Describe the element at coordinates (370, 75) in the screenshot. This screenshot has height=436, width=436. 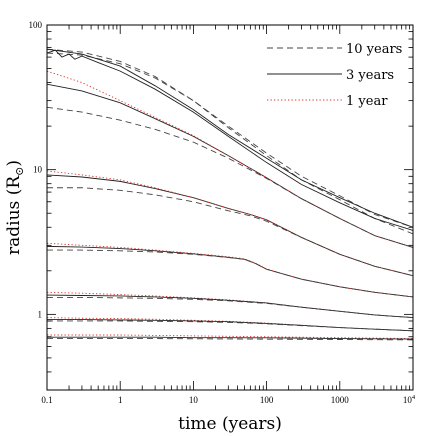
I see `legend-label: 3 years` at that location.